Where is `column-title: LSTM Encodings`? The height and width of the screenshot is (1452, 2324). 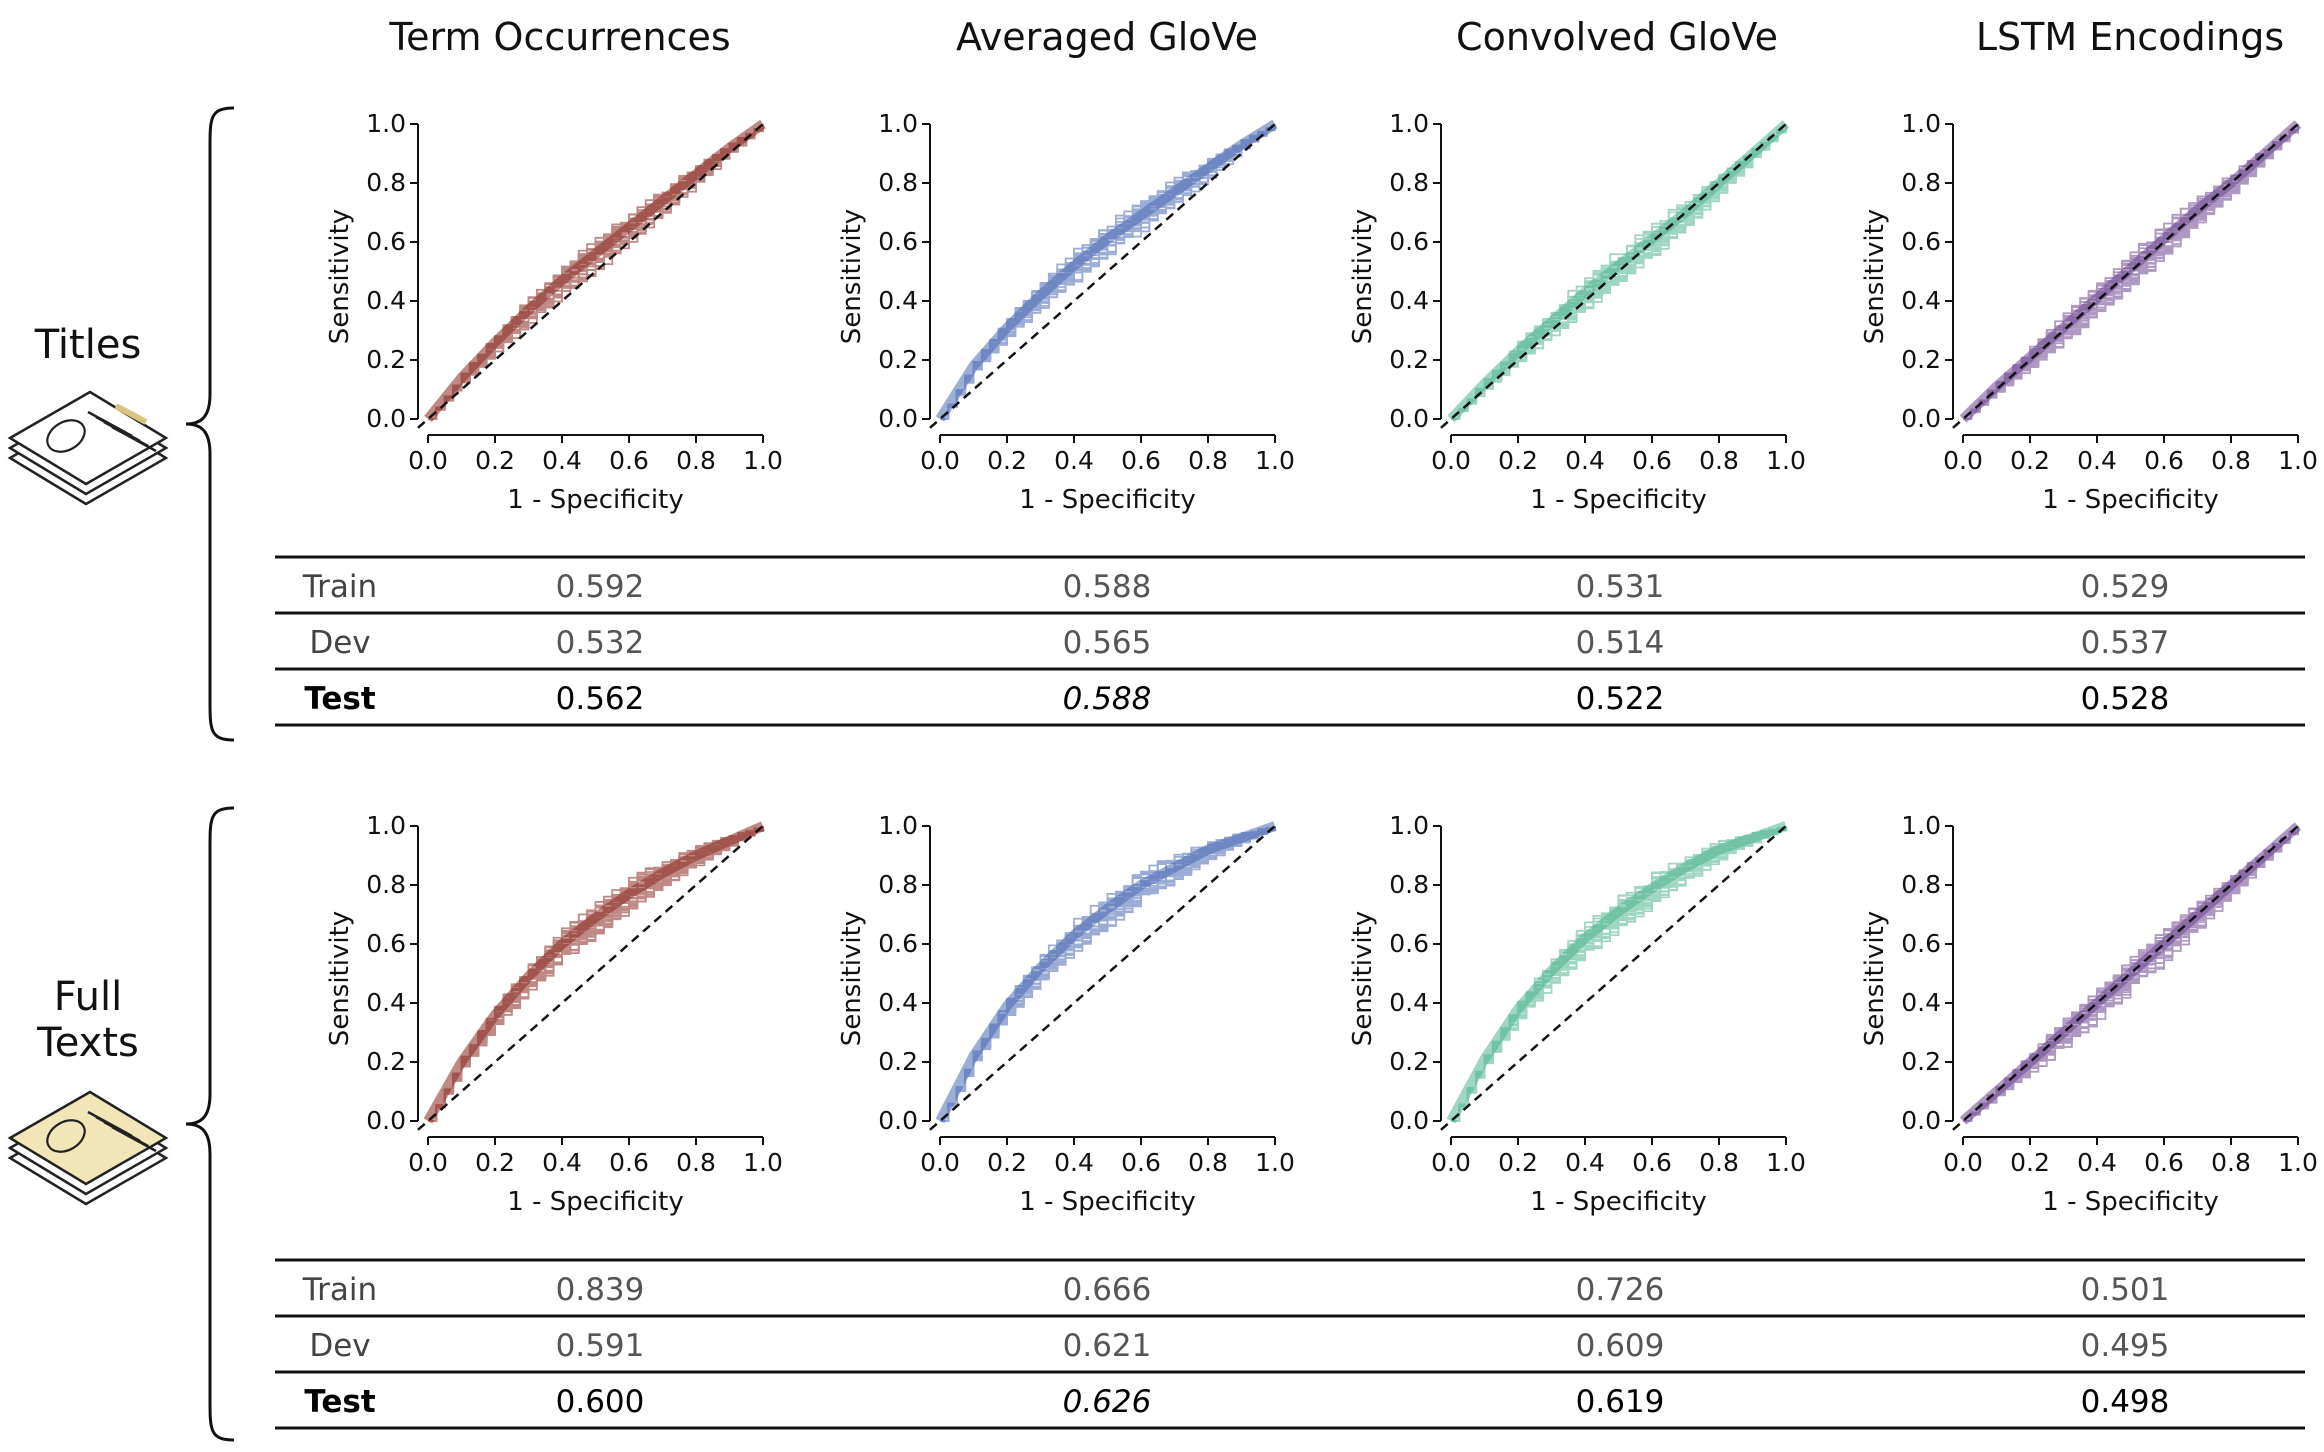
column-title: LSTM Encodings is located at coordinates (2130, 37).